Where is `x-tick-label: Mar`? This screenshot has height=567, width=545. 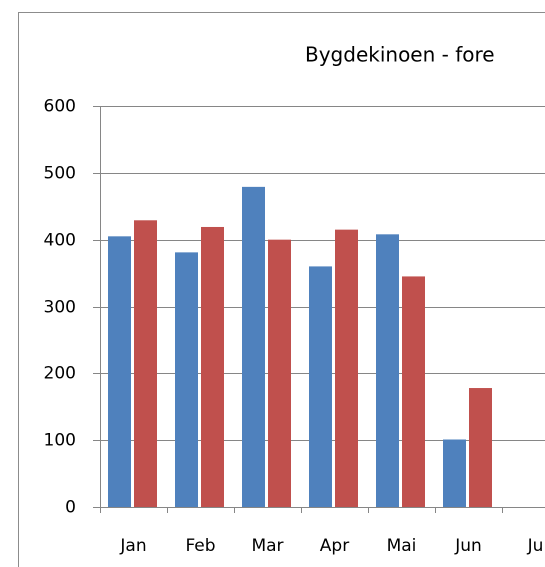
x-tick-label: Mar is located at coordinates (267, 546).